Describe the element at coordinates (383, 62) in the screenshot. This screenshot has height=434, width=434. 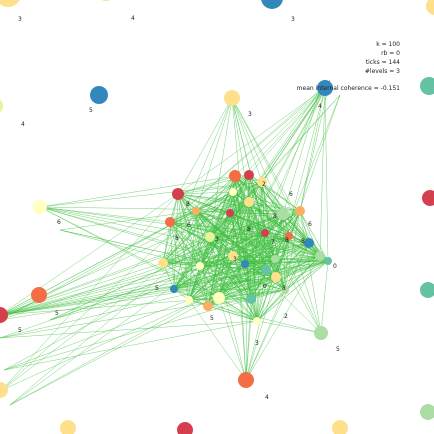
I see `stat-ticks: ticks = 144` at that location.